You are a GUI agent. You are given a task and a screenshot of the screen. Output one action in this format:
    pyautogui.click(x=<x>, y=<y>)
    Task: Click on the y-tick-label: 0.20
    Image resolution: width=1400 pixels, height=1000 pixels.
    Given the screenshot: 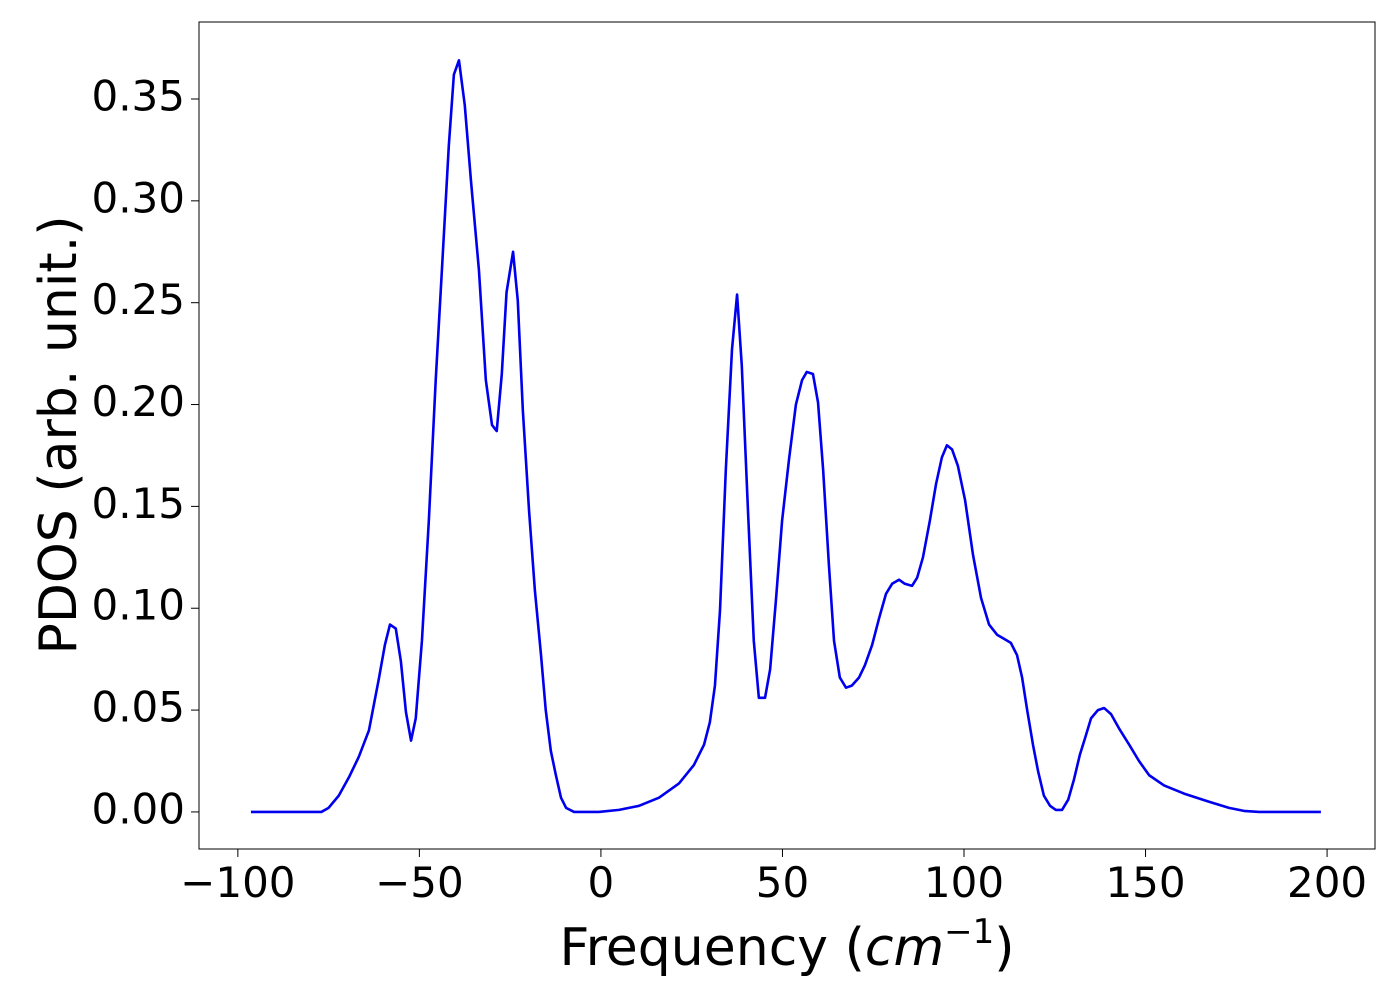 What is the action you would take?
    pyautogui.click(x=138, y=401)
    